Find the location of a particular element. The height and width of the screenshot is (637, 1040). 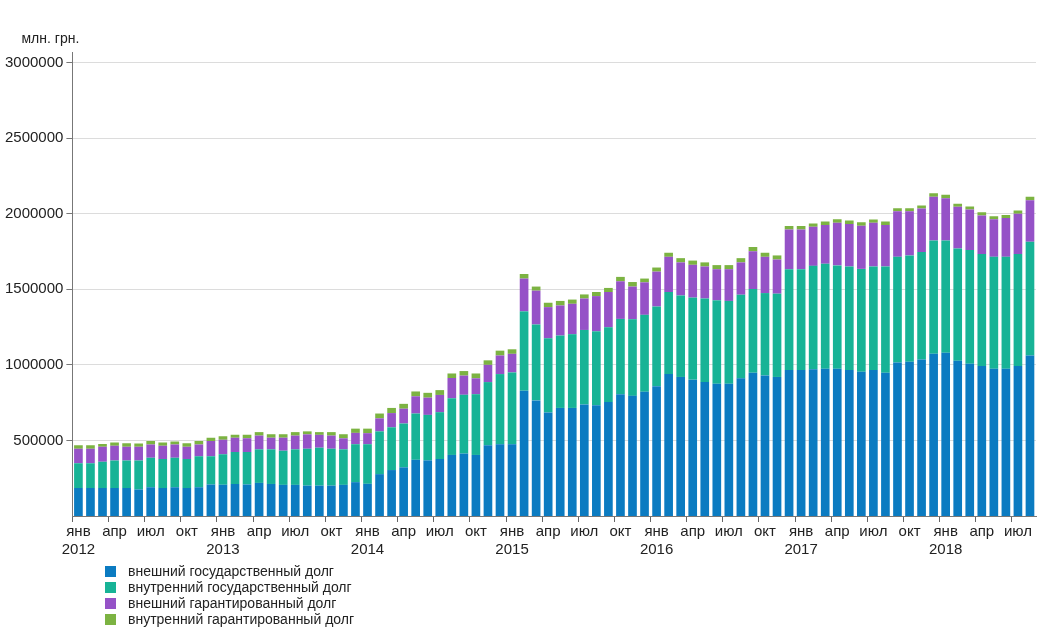

x-tick-label: янв 2012 is located at coordinates (78, 540).